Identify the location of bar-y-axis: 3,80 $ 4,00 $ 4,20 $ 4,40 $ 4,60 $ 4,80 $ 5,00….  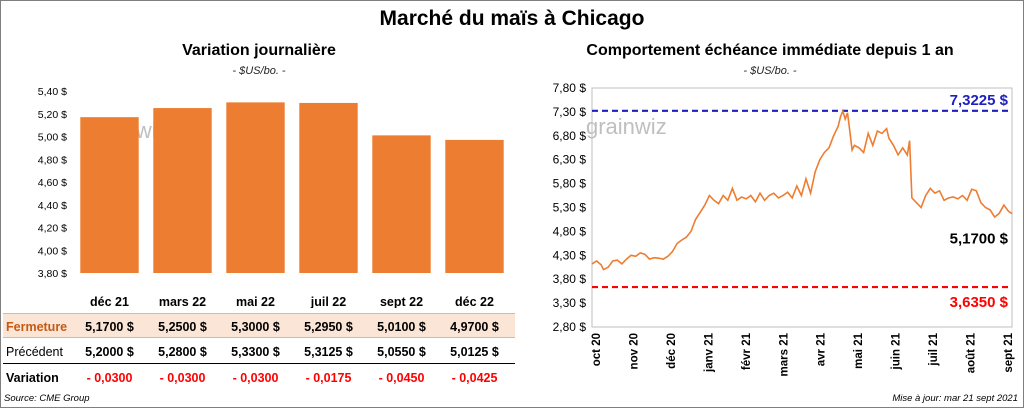
(52, 183).